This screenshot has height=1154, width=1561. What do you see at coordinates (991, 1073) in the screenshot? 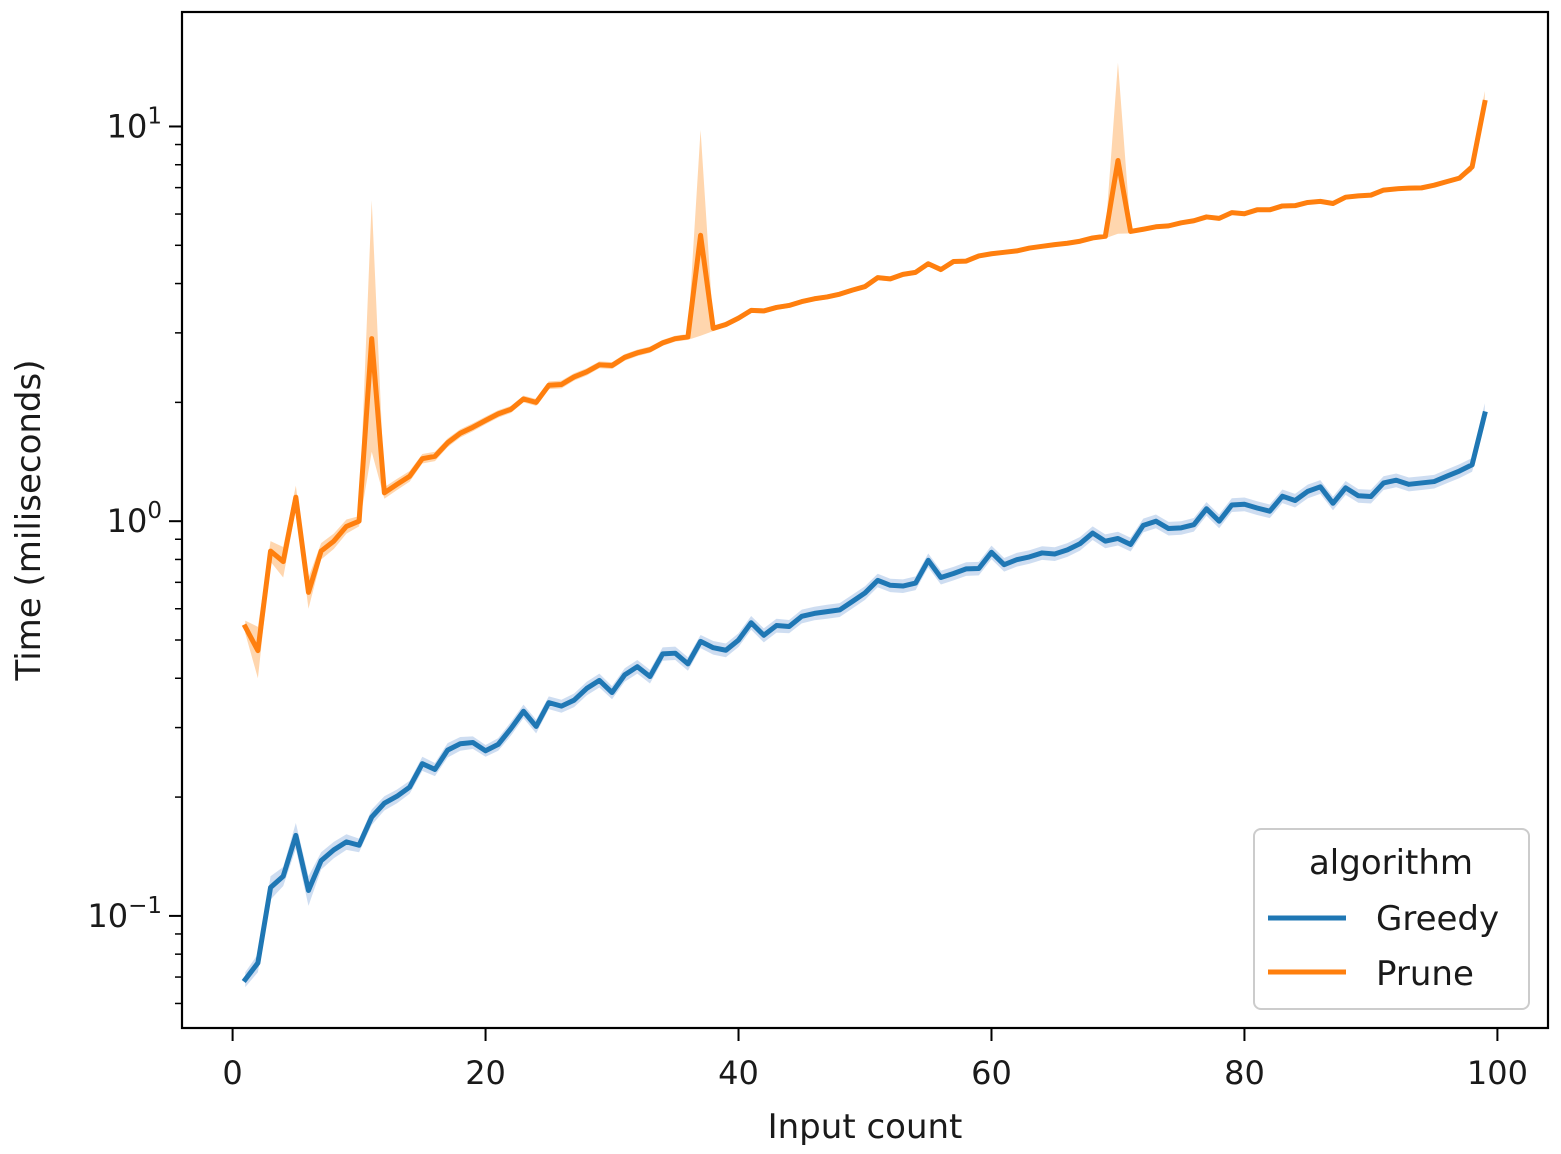
I see `x-tick-label: 60` at bounding box center [991, 1073].